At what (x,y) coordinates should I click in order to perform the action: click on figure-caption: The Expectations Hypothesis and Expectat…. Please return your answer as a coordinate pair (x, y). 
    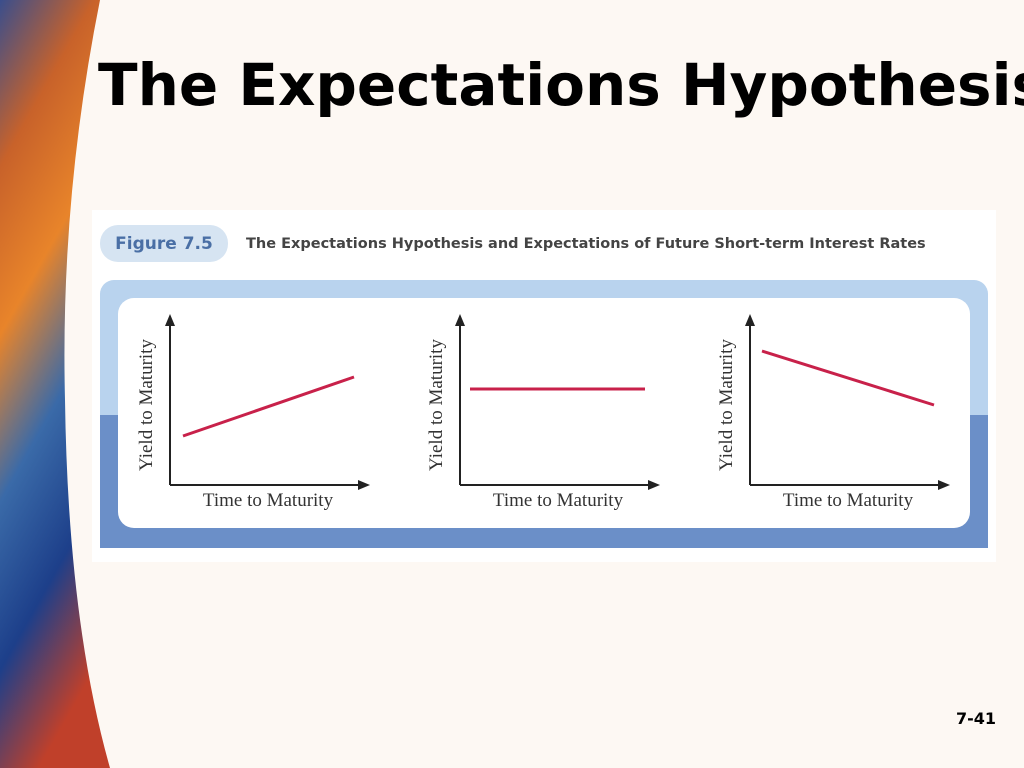
    Looking at the image, I should click on (586, 244).